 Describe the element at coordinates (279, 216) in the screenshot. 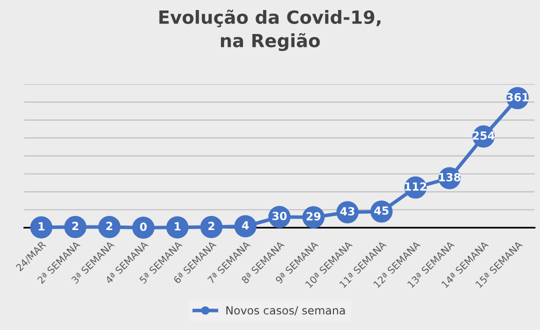

I see `data-label: 30` at that location.